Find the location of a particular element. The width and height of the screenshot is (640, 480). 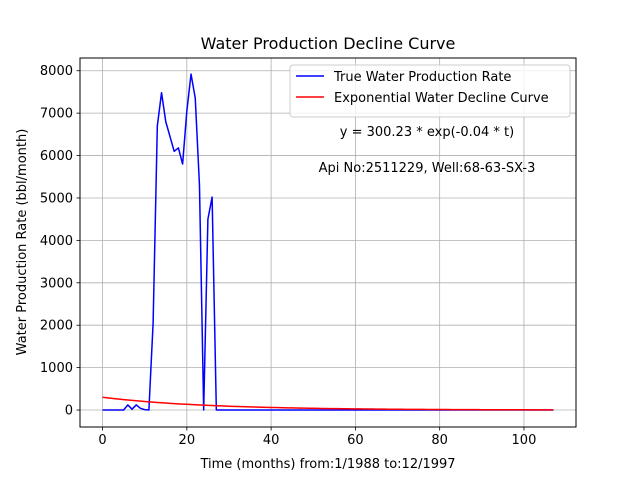

y-tick-label: 2000 is located at coordinates (56, 326).